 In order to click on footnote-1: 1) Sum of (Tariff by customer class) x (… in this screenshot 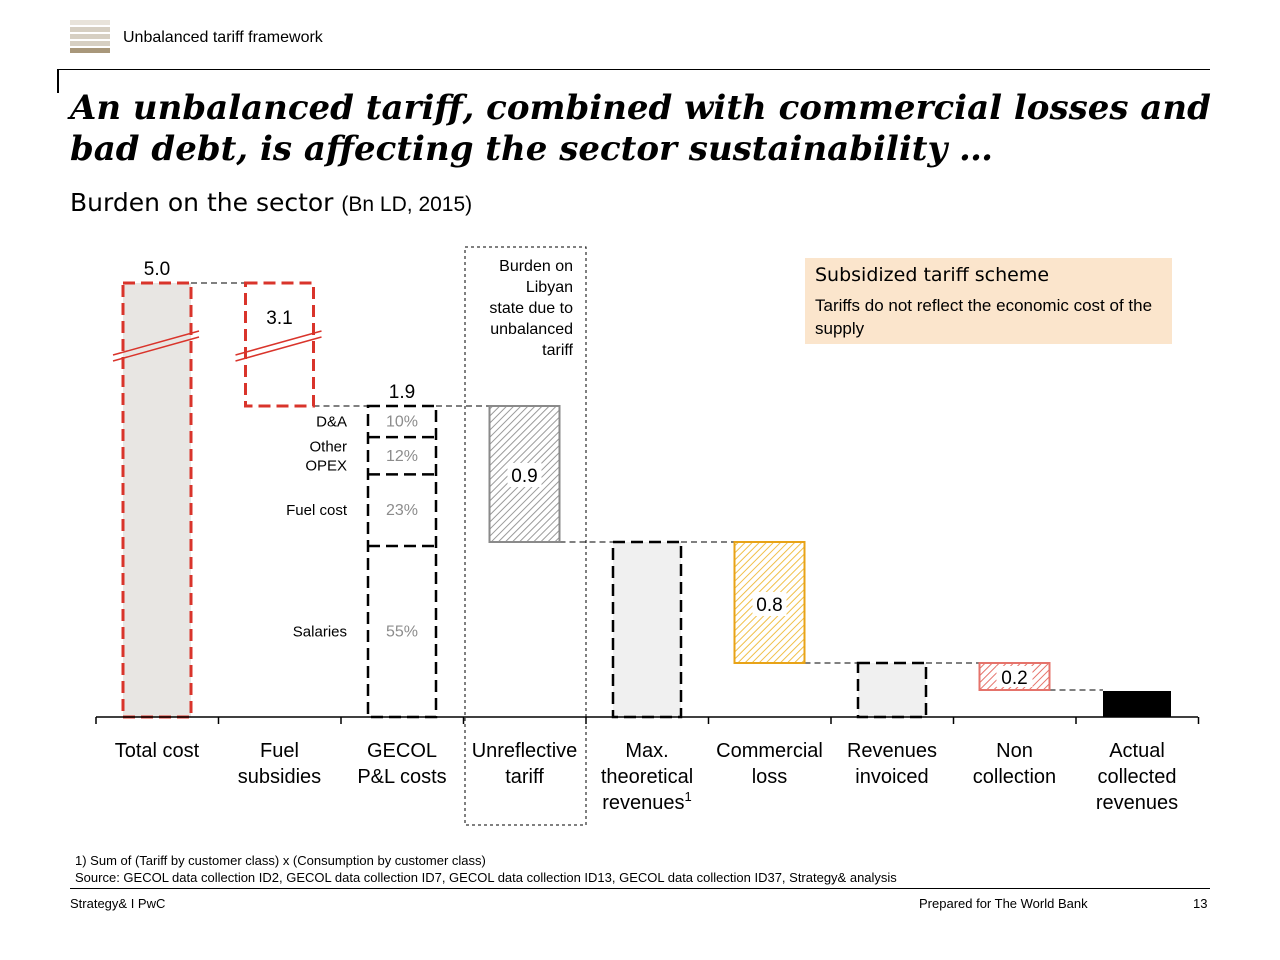, I will do `click(280, 860)`.